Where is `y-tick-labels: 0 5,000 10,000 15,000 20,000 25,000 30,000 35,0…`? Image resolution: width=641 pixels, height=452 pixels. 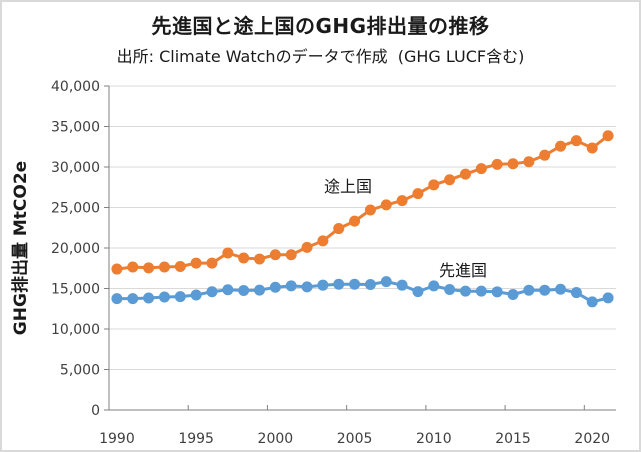
y-tick-labels: 0 5,000 10,000 15,000 20,000 25,000 30,000 35,0… is located at coordinates (75, 249).